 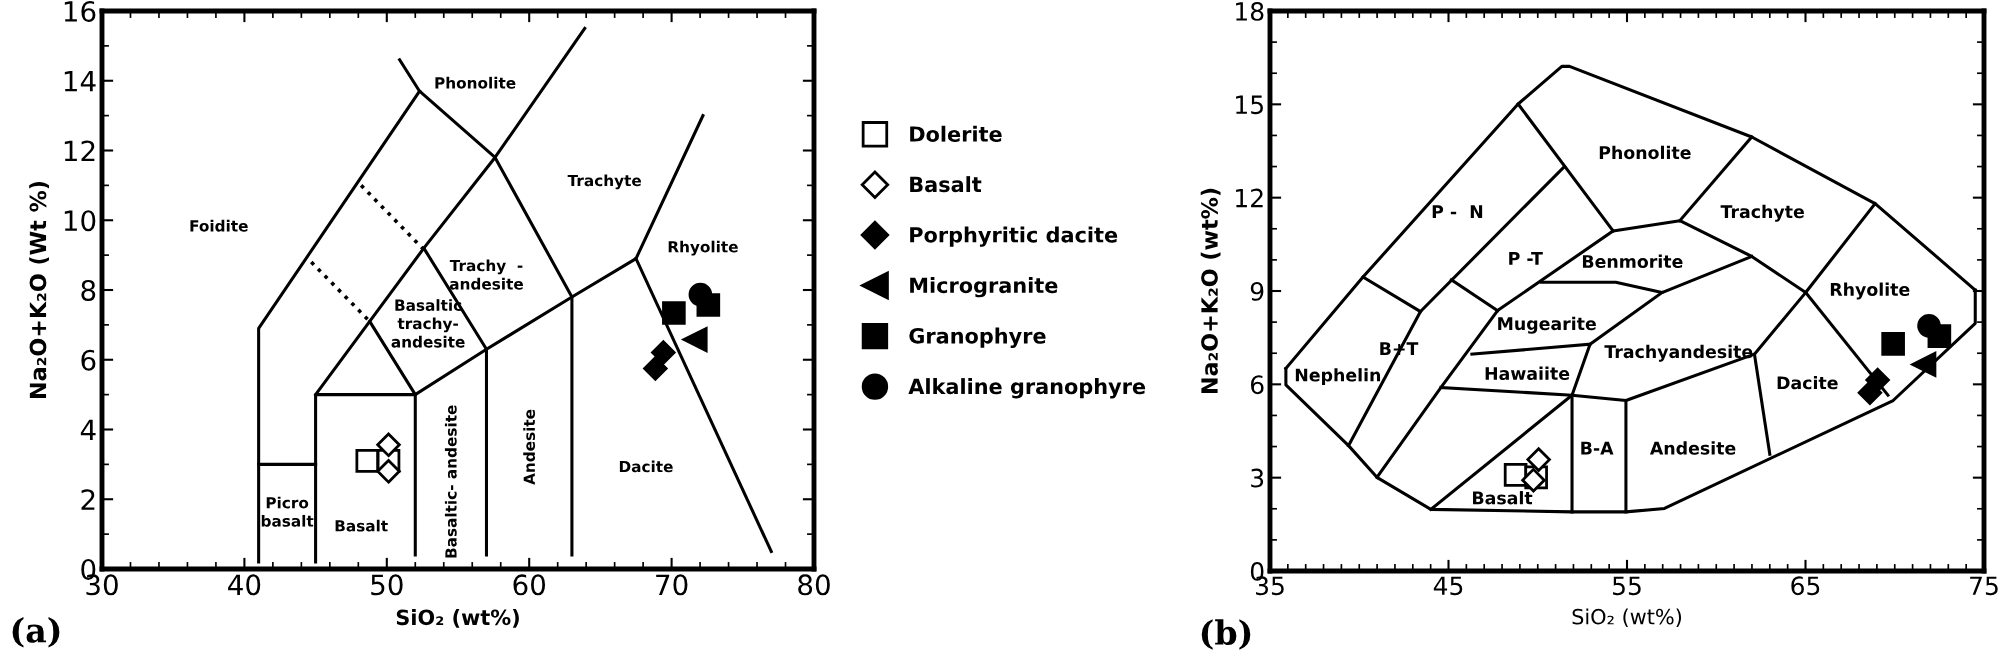 What do you see at coordinates (80, 81) in the screenshot?
I see `y-tick-label: 14` at bounding box center [80, 81].